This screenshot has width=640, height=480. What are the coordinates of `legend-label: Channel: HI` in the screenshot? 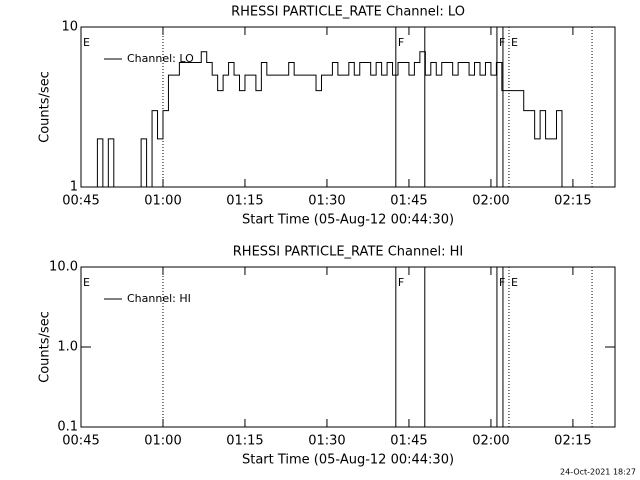 It's located at (159, 298).